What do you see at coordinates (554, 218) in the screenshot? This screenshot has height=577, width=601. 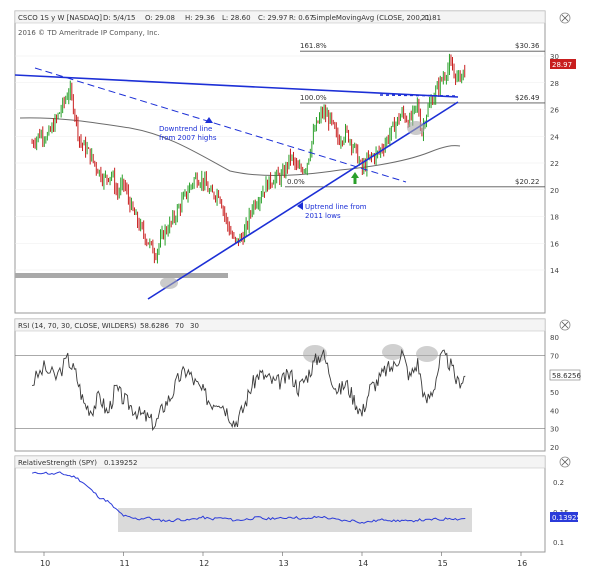 I see `price-tick-label: 18` at bounding box center [554, 218].